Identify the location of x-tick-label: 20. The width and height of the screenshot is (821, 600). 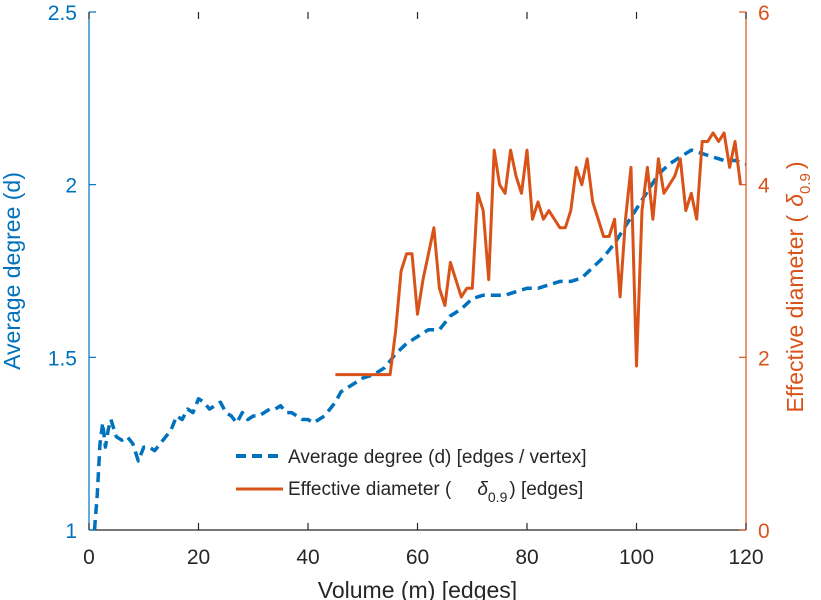
(198, 557).